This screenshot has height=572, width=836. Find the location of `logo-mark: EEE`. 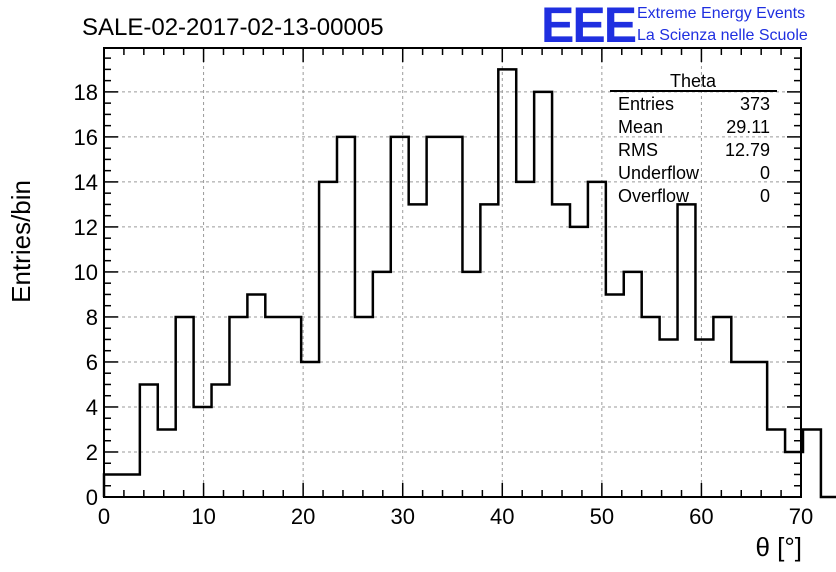

logo-mark: EEE is located at coordinates (588, 26).